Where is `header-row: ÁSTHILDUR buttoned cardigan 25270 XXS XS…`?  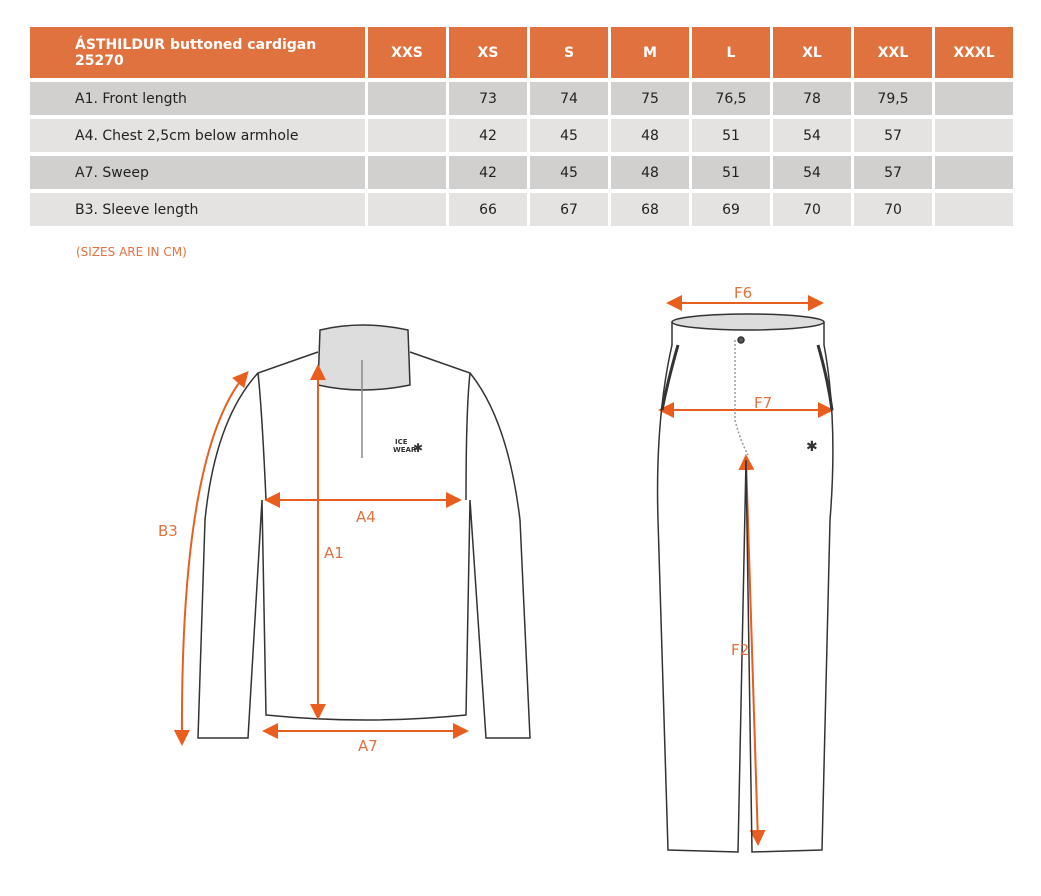 header-row: ÁSTHILDUR buttoned cardigan 25270 XXS XS… is located at coordinates (521, 52).